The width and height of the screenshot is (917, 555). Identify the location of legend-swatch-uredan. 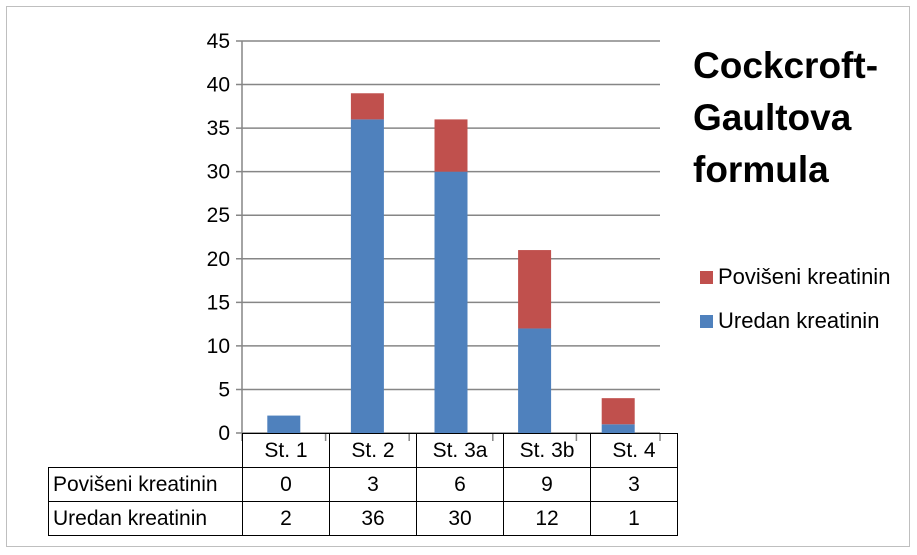
(706, 321).